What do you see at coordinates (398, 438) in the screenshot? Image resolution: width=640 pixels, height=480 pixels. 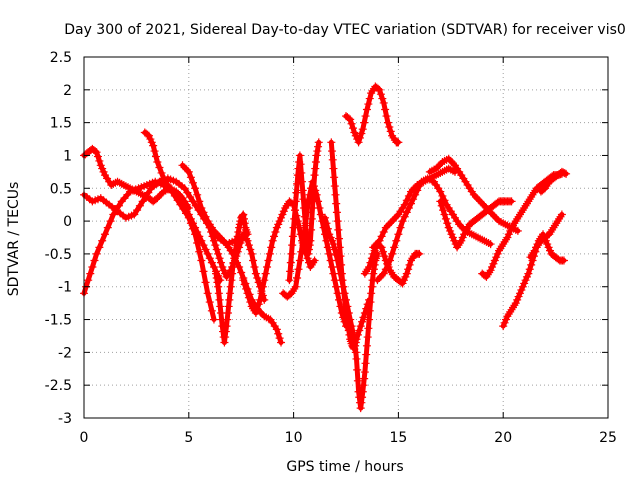 I see `x-tick-label: 15` at bounding box center [398, 438].